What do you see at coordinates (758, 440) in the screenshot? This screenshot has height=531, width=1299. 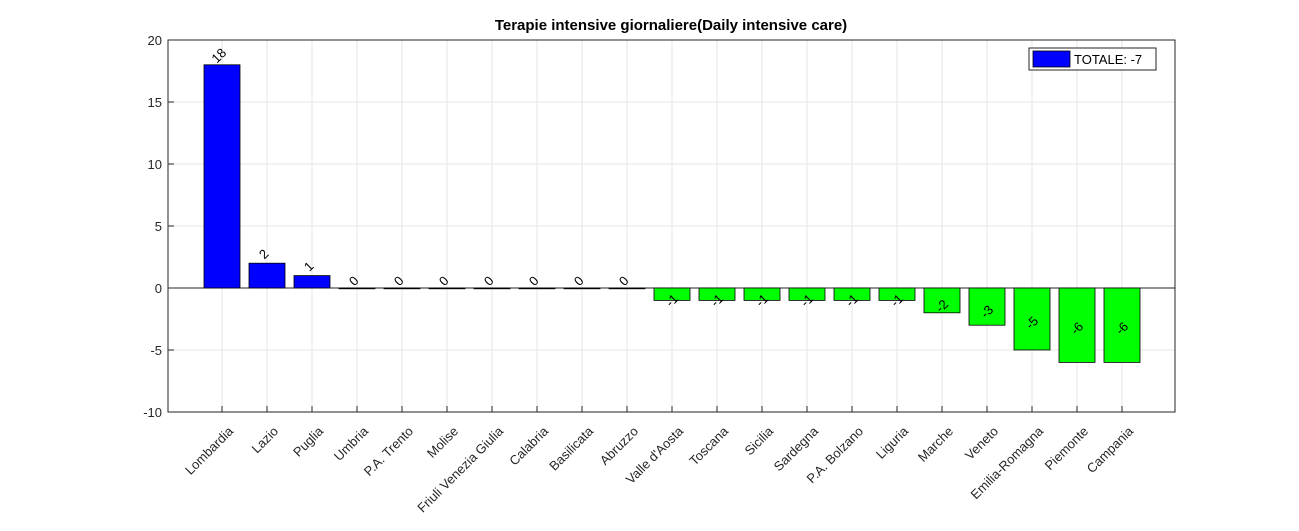 I see `x-tick-label: Sicilia` at bounding box center [758, 440].